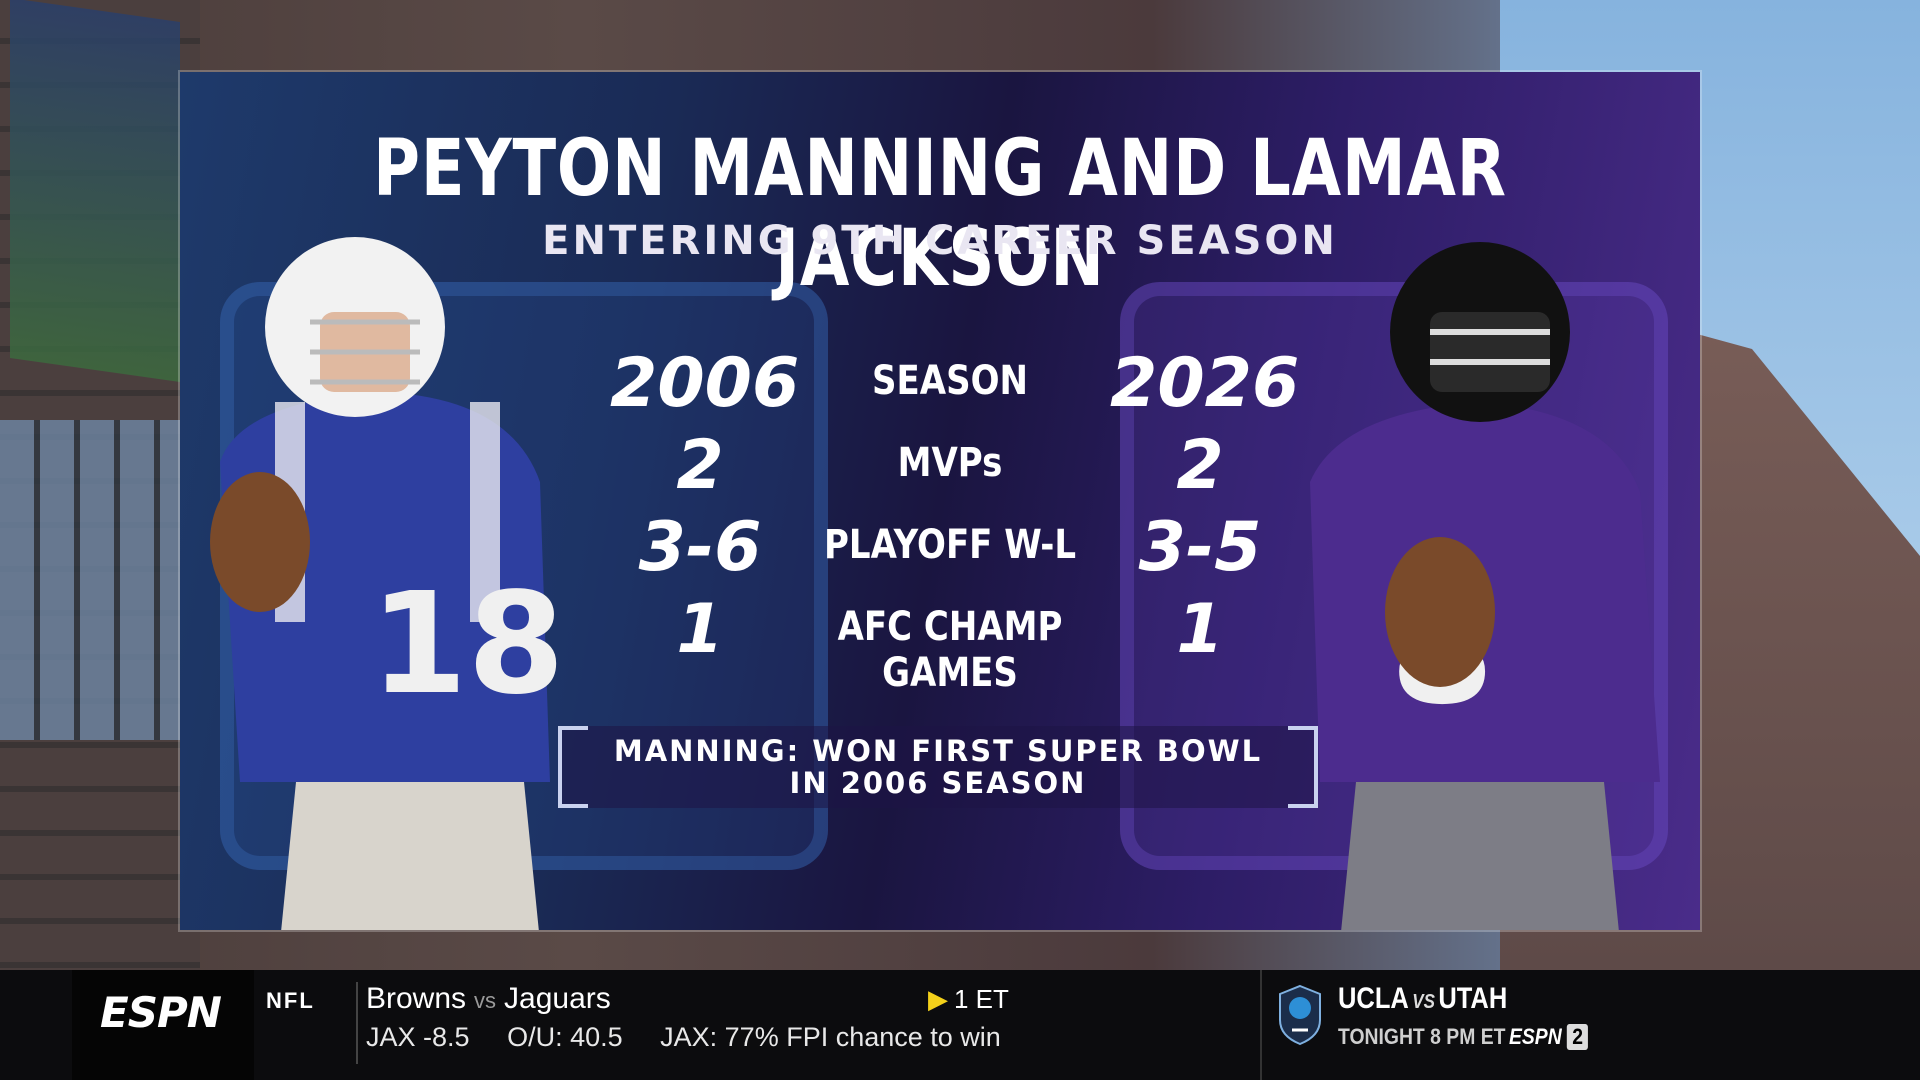 This screenshot has height=1080, width=1920. Describe the element at coordinates (950, 545) in the screenshot. I see `stat-label: PLAYOFF W-L` at that location.